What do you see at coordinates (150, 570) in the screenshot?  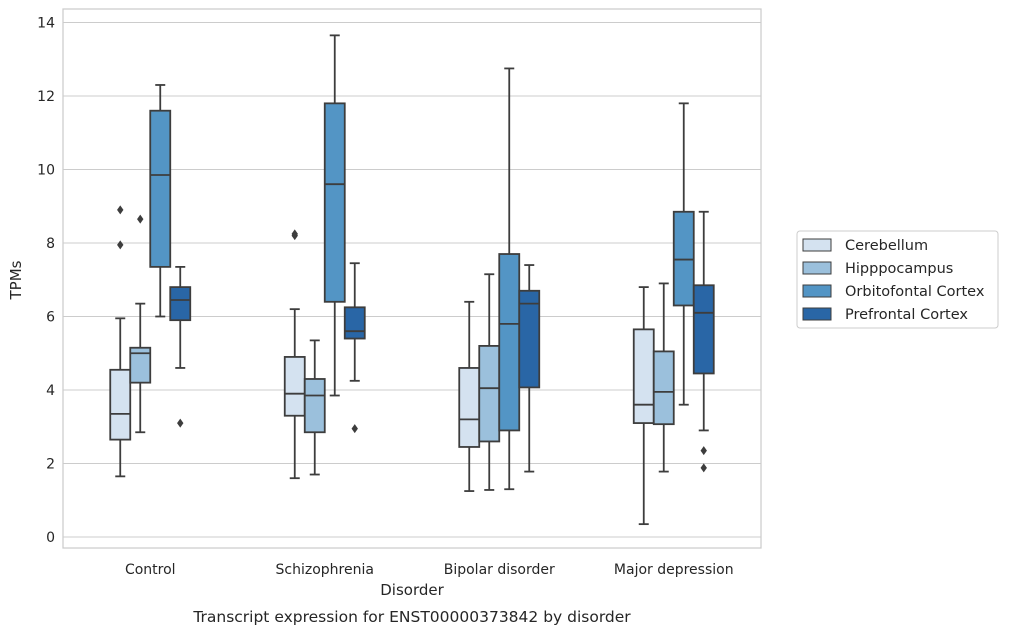 I see `x-tick-label: Control` at bounding box center [150, 570].